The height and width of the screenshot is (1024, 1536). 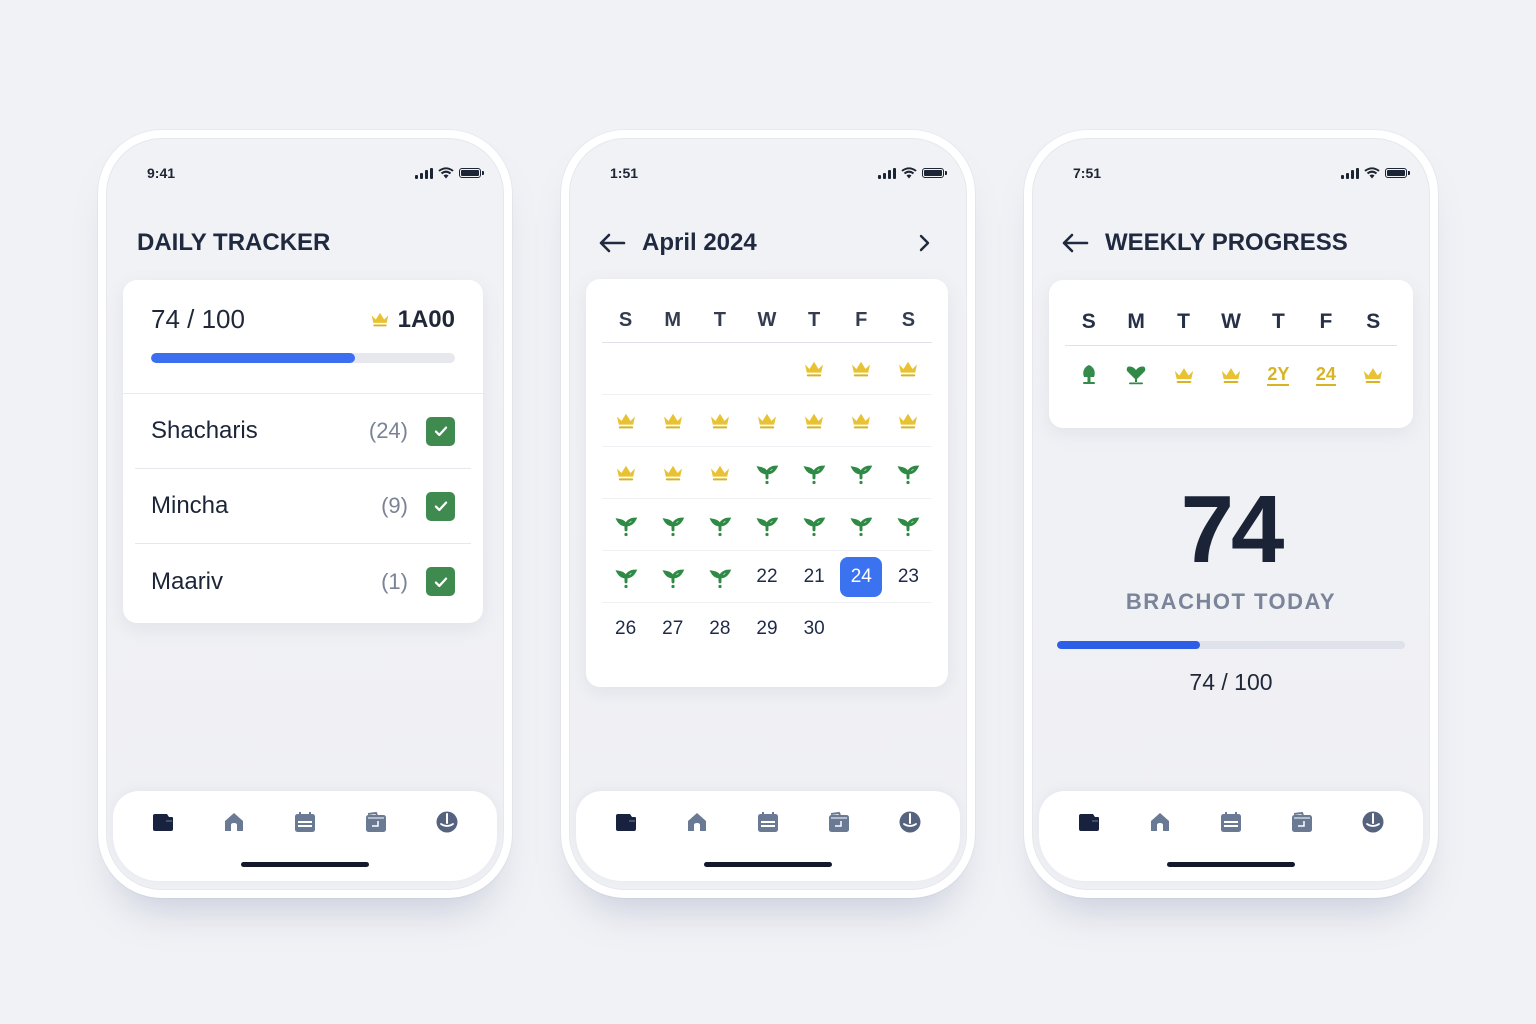 I want to click on calendar-day: 26, so click(x=626, y=628).